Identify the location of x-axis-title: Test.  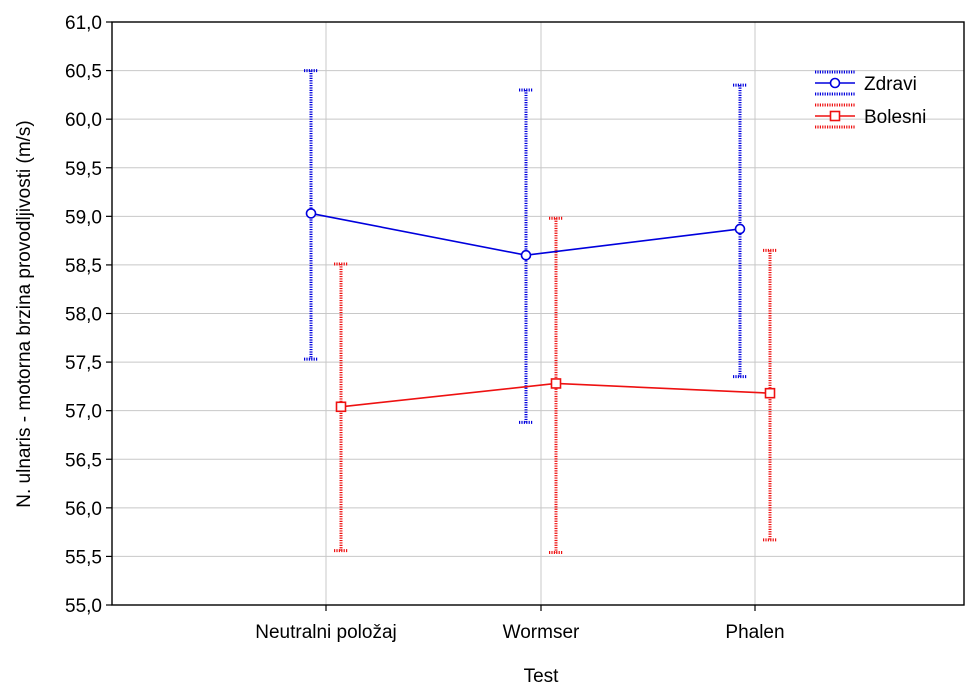
(542, 676).